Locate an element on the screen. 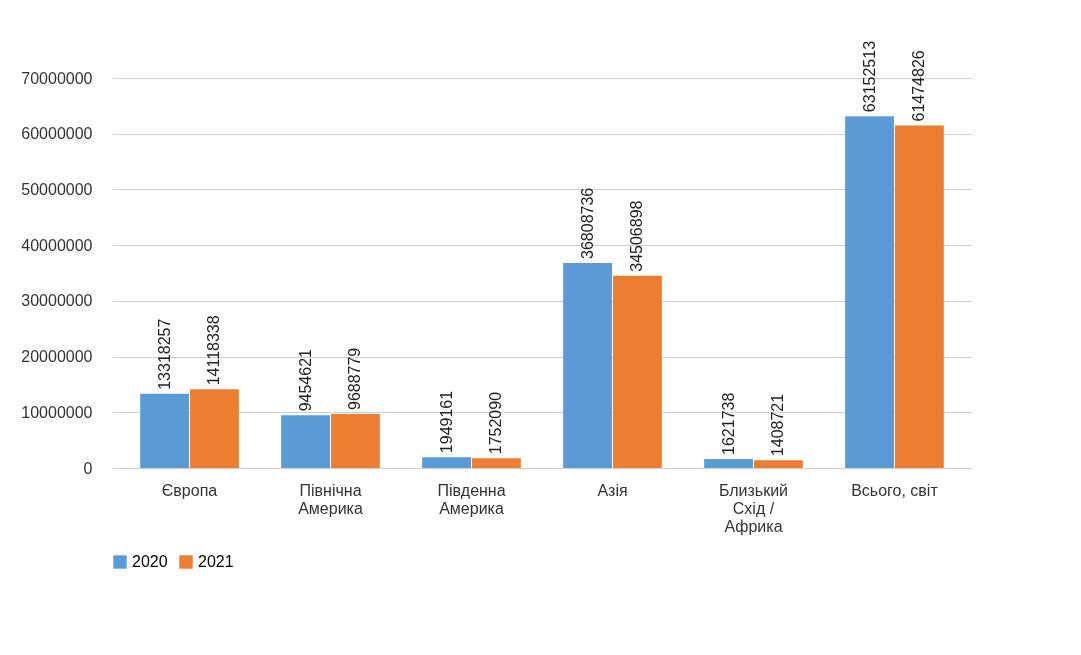  x-tick-label: Європа is located at coordinates (189, 490).